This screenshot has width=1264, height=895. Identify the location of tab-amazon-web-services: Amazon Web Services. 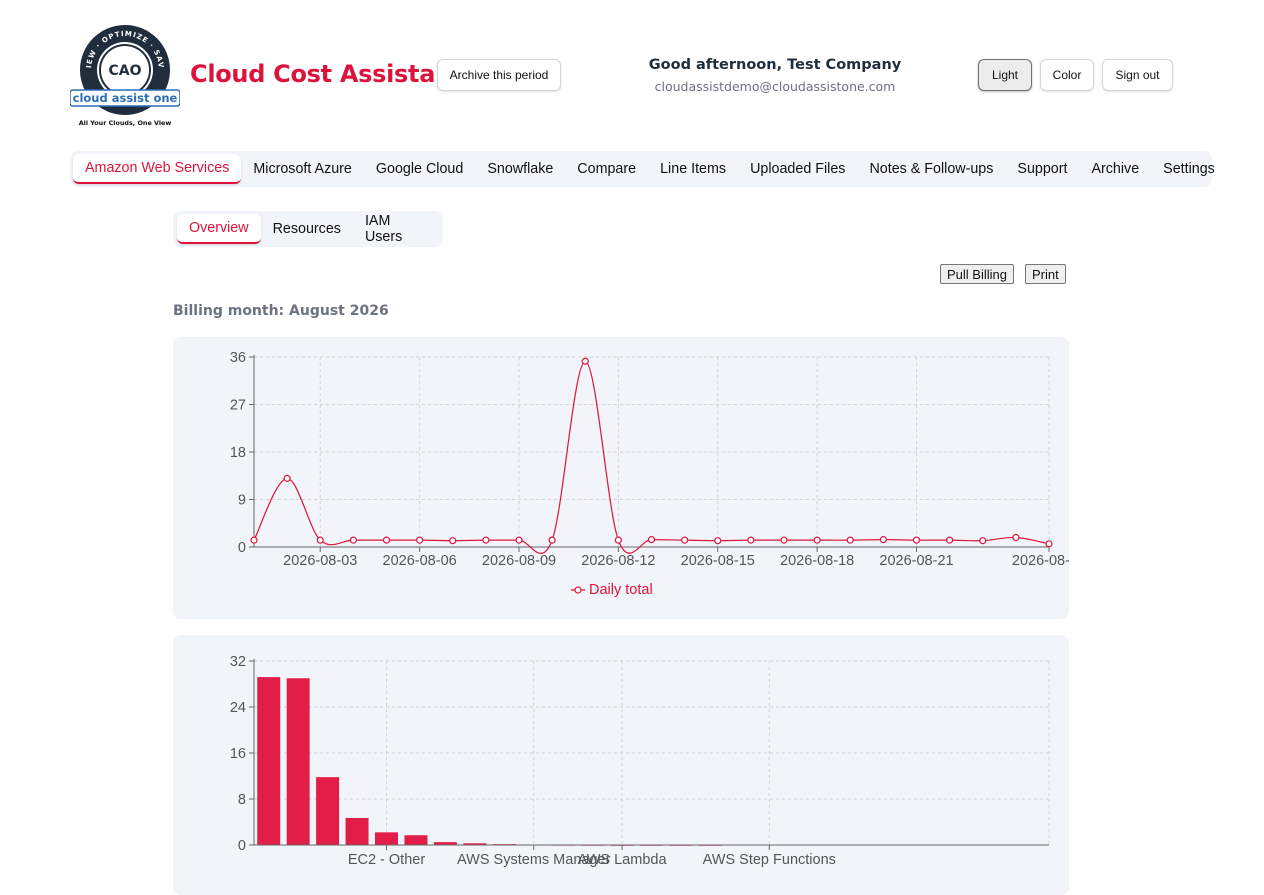
(157, 169).